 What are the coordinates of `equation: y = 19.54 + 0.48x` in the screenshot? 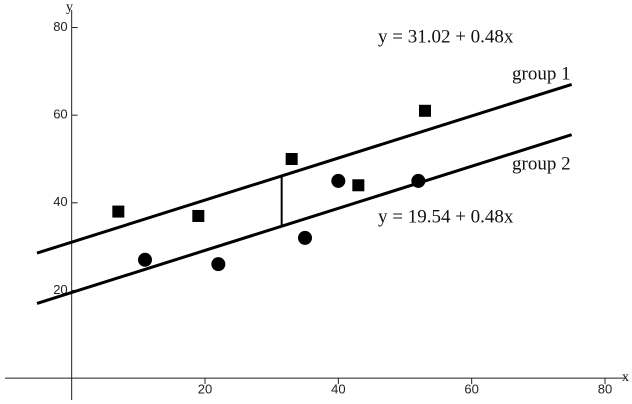 It's located at (446, 216).